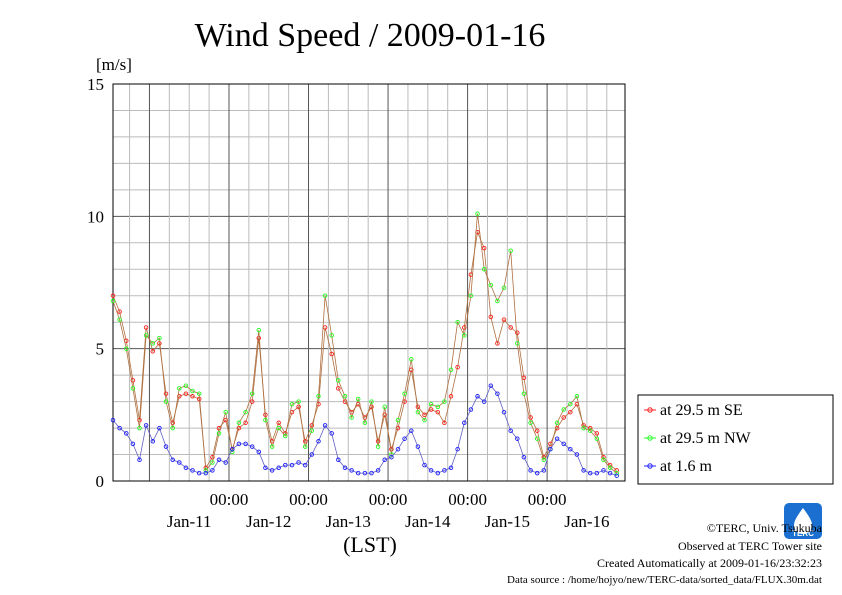  What do you see at coordinates (100, 481) in the screenshot?
I see `y-tick-label: 0` at bounding box center [100, 481].